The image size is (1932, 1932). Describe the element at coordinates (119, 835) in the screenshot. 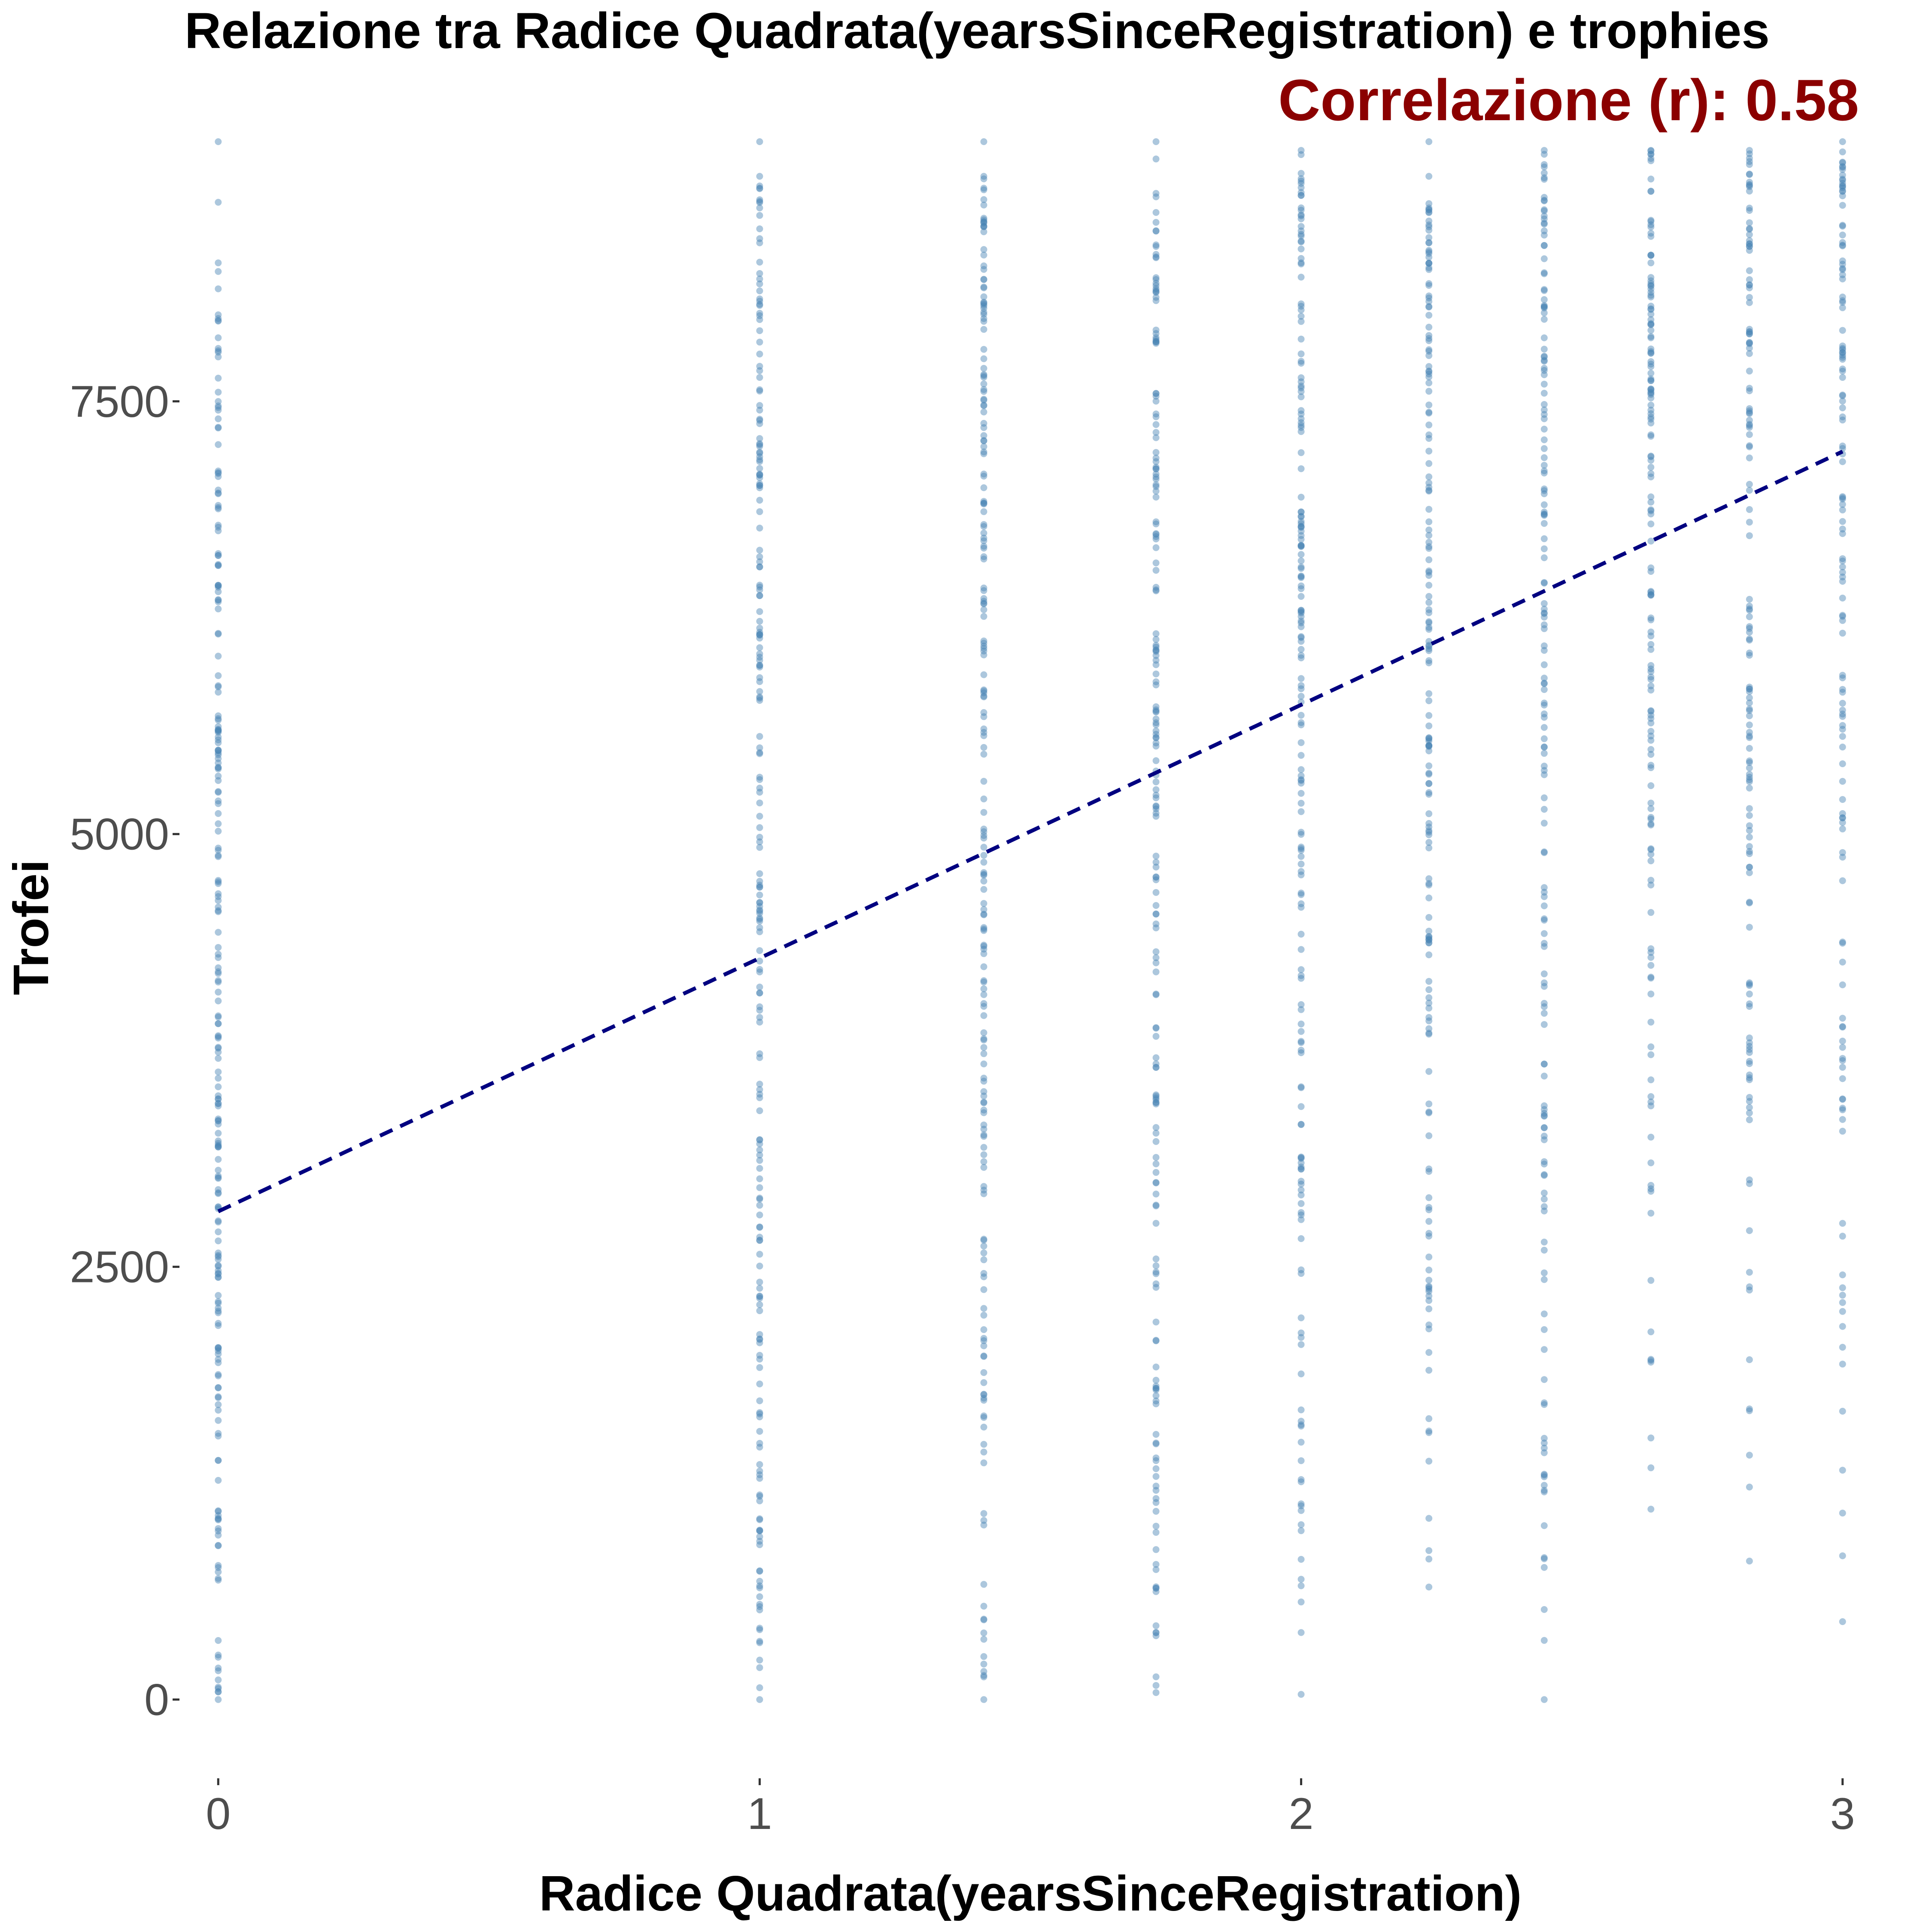

I see `y-tick-label: 5000` at that location.